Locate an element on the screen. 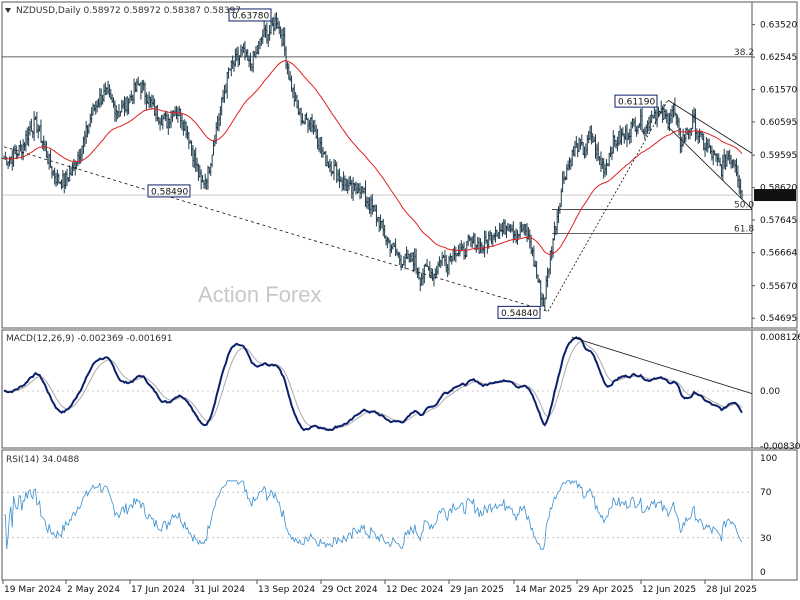  price-tick-label: 0.58620 is located at coordinates (778, 189).